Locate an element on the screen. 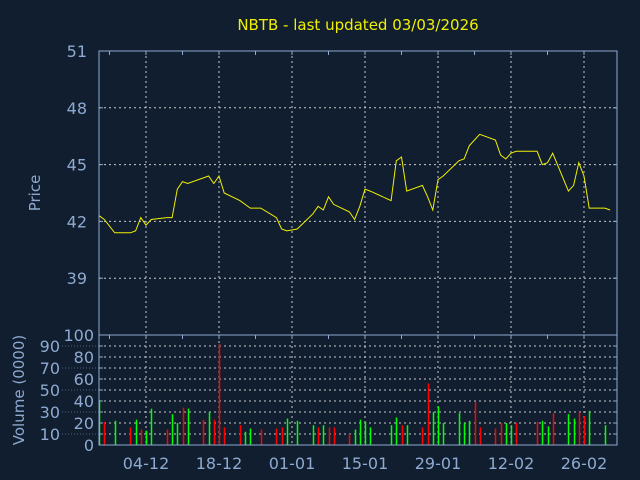  volume-tick-label: 50 is located at coordinates (50, 390).